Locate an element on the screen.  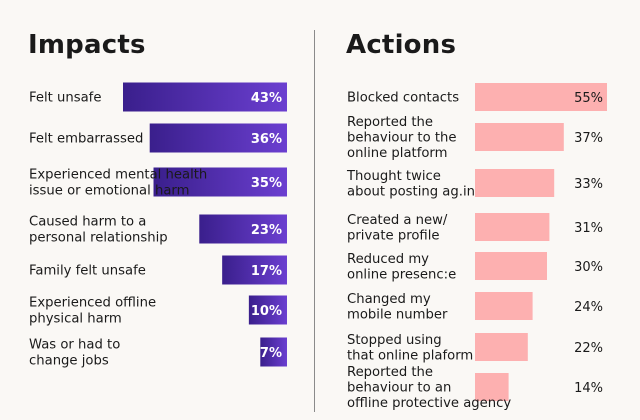
actions-value-label: 55% is located at coordinates (588, 98).